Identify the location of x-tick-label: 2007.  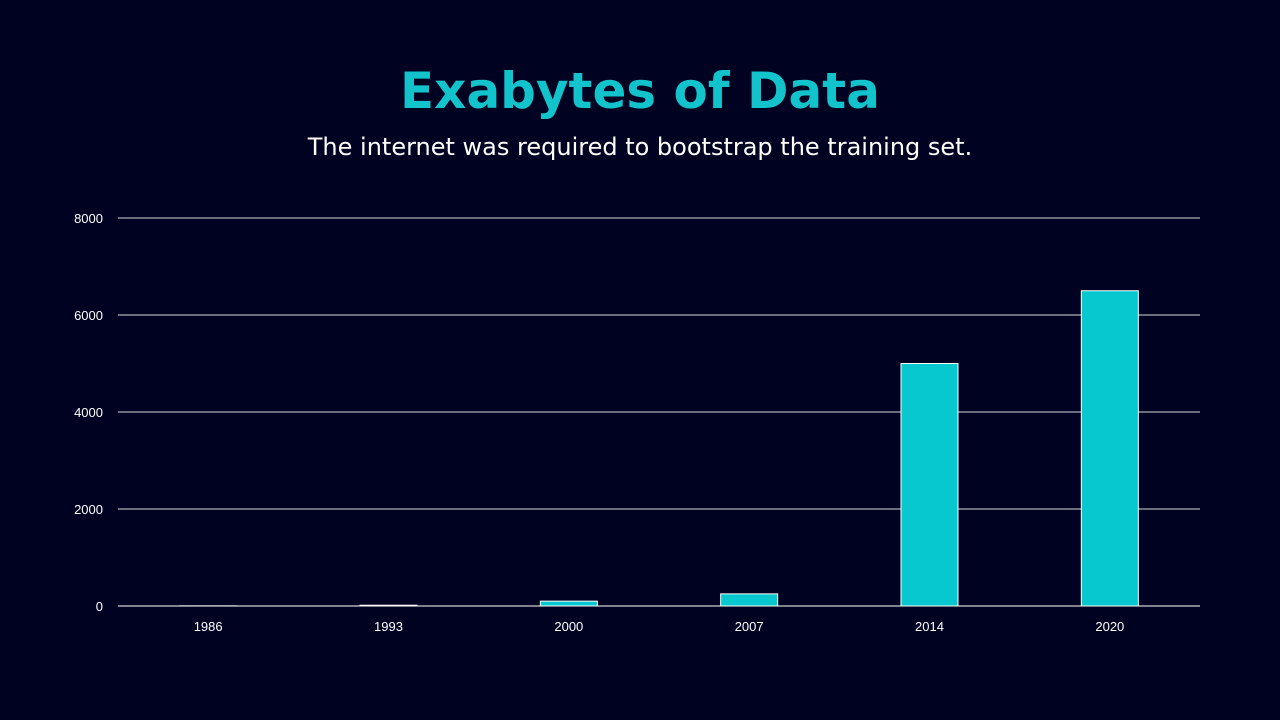
(749, 626).